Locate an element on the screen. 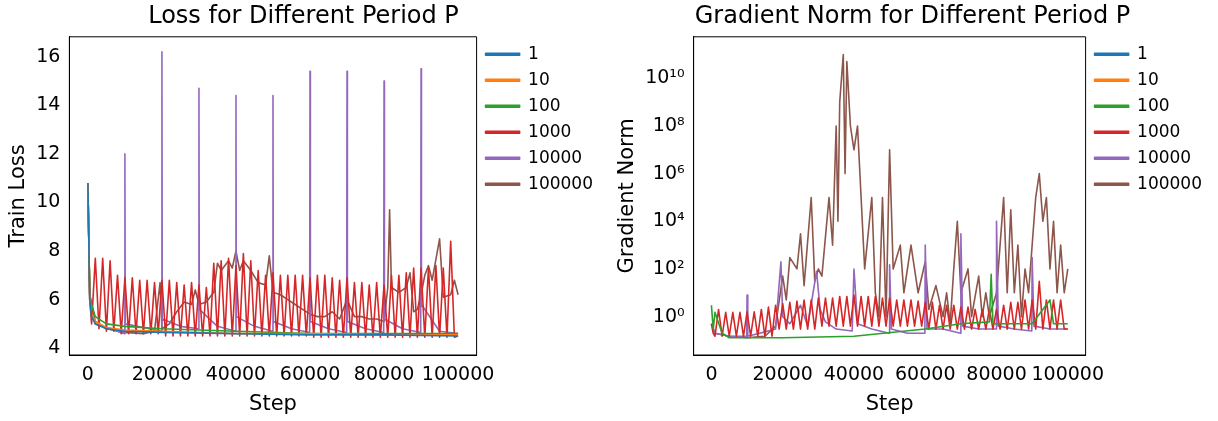 The image size is (1218, 421). y-tick-label: 10⁶ is located at coordinates (668, 171).